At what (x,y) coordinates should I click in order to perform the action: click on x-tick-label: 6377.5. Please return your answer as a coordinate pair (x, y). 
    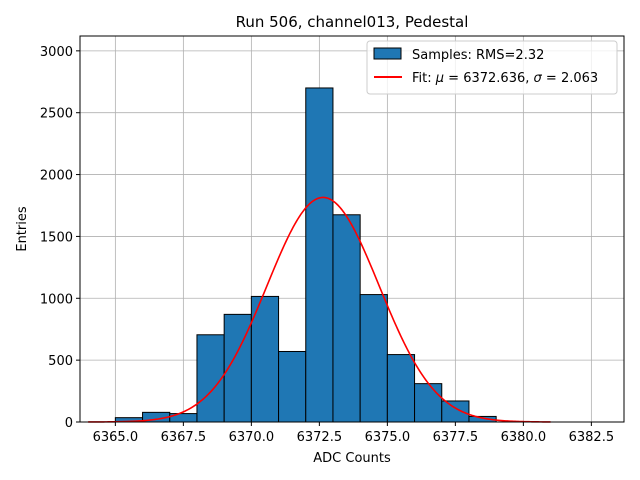
    Looking at the image, I should click on (456, 437).